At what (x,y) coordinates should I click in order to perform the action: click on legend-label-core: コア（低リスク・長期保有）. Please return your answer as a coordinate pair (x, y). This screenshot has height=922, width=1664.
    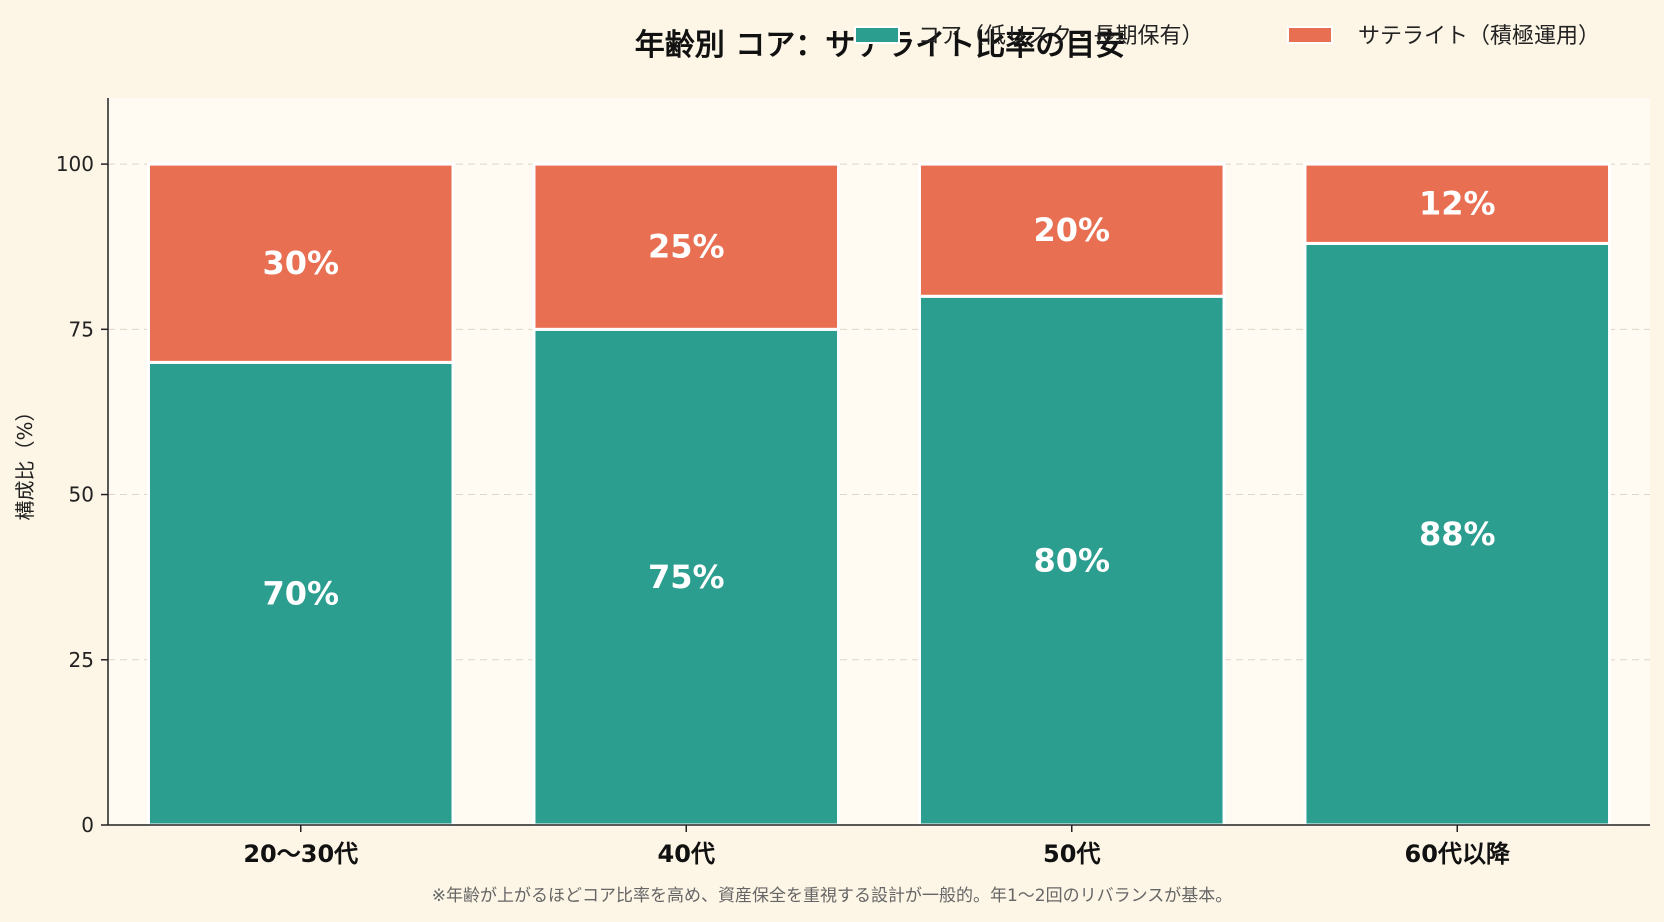
    Looking at the image, I should click on (1061, 36).